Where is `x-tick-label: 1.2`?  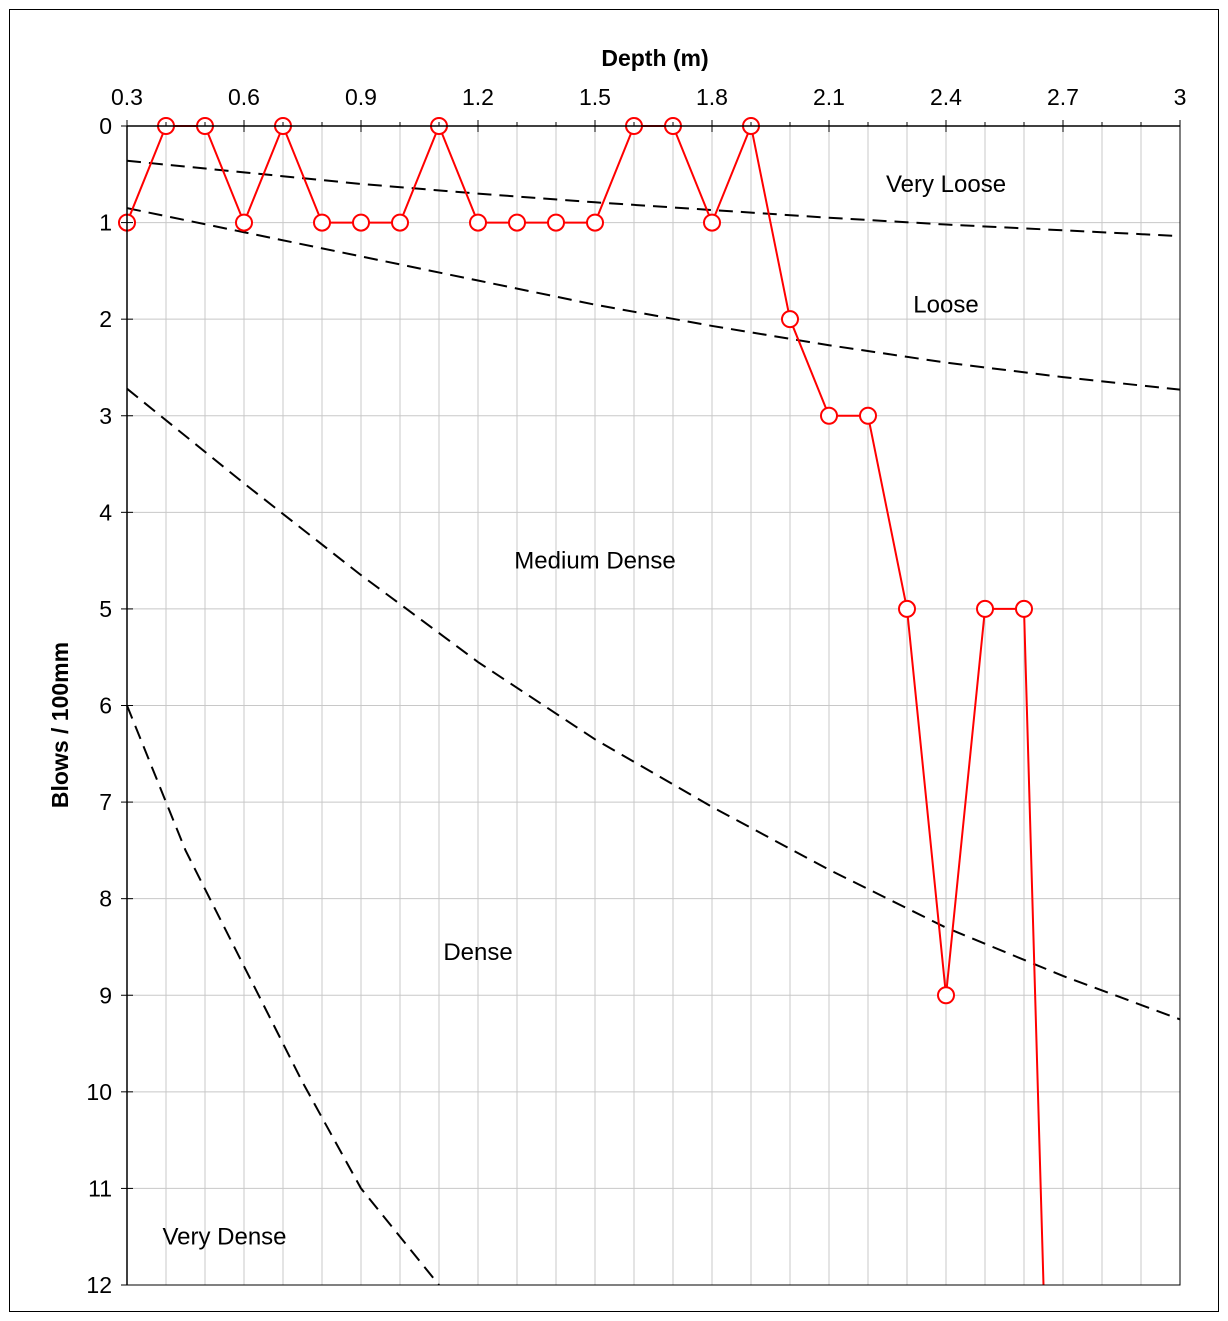
x-tick-label: 1.2 is located at coordinates (478, 97).